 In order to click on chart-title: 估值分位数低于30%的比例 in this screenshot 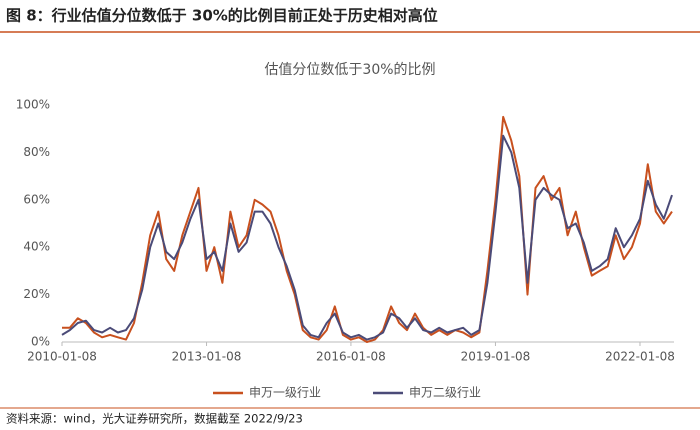, I will do `click(349, 70)`.